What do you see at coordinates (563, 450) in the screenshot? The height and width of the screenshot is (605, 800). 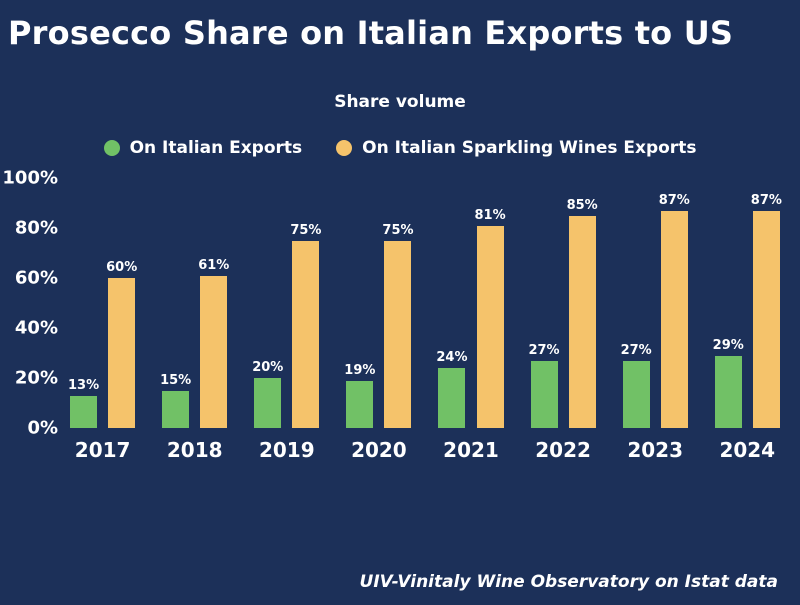 I see `x-axis-label: 2022` at bounding box center [563, 450].